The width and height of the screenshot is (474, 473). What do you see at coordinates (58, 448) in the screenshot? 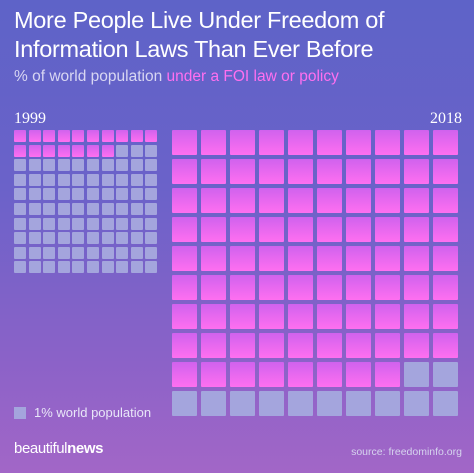
I see `brand-logo: beautifulnews` at bounding box center [58, 448].